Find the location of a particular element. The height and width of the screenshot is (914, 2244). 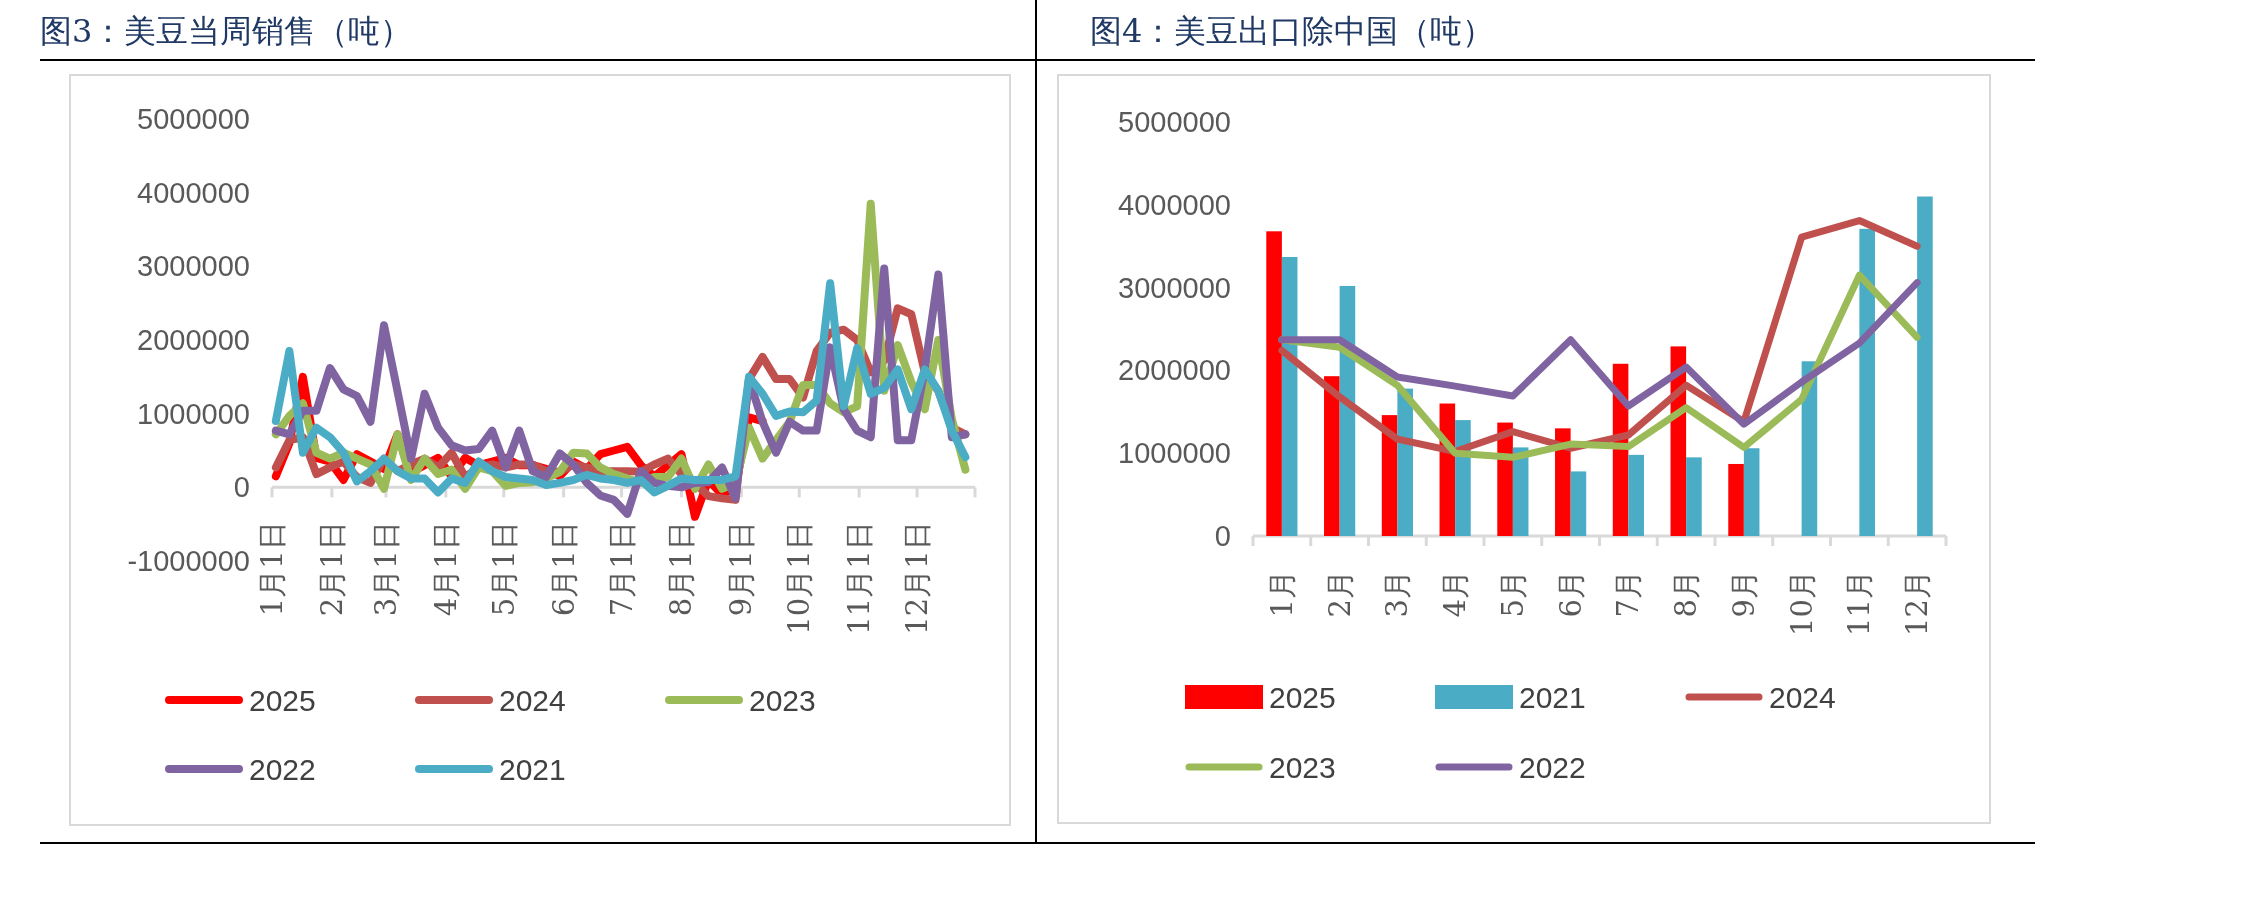

x-tick-label: 11月1日 is located at coordinates (859, 578).